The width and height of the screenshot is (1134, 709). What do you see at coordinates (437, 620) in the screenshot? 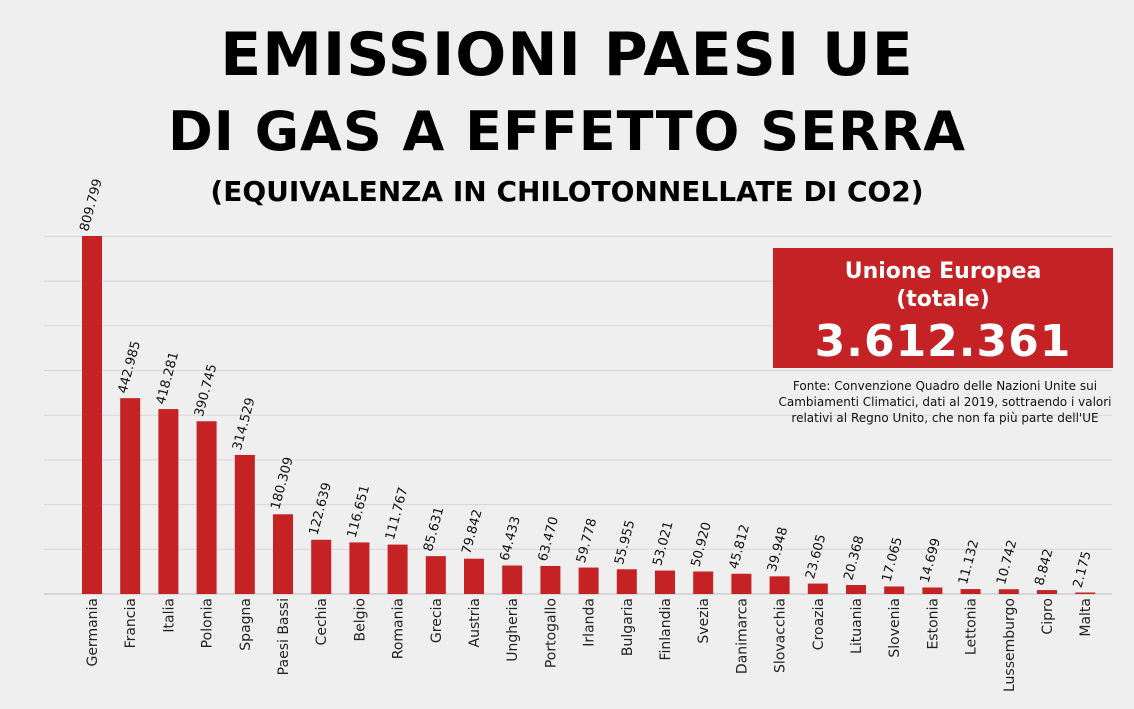
I see `x-tick-label: Grecia` at bounding box center [437, 620].